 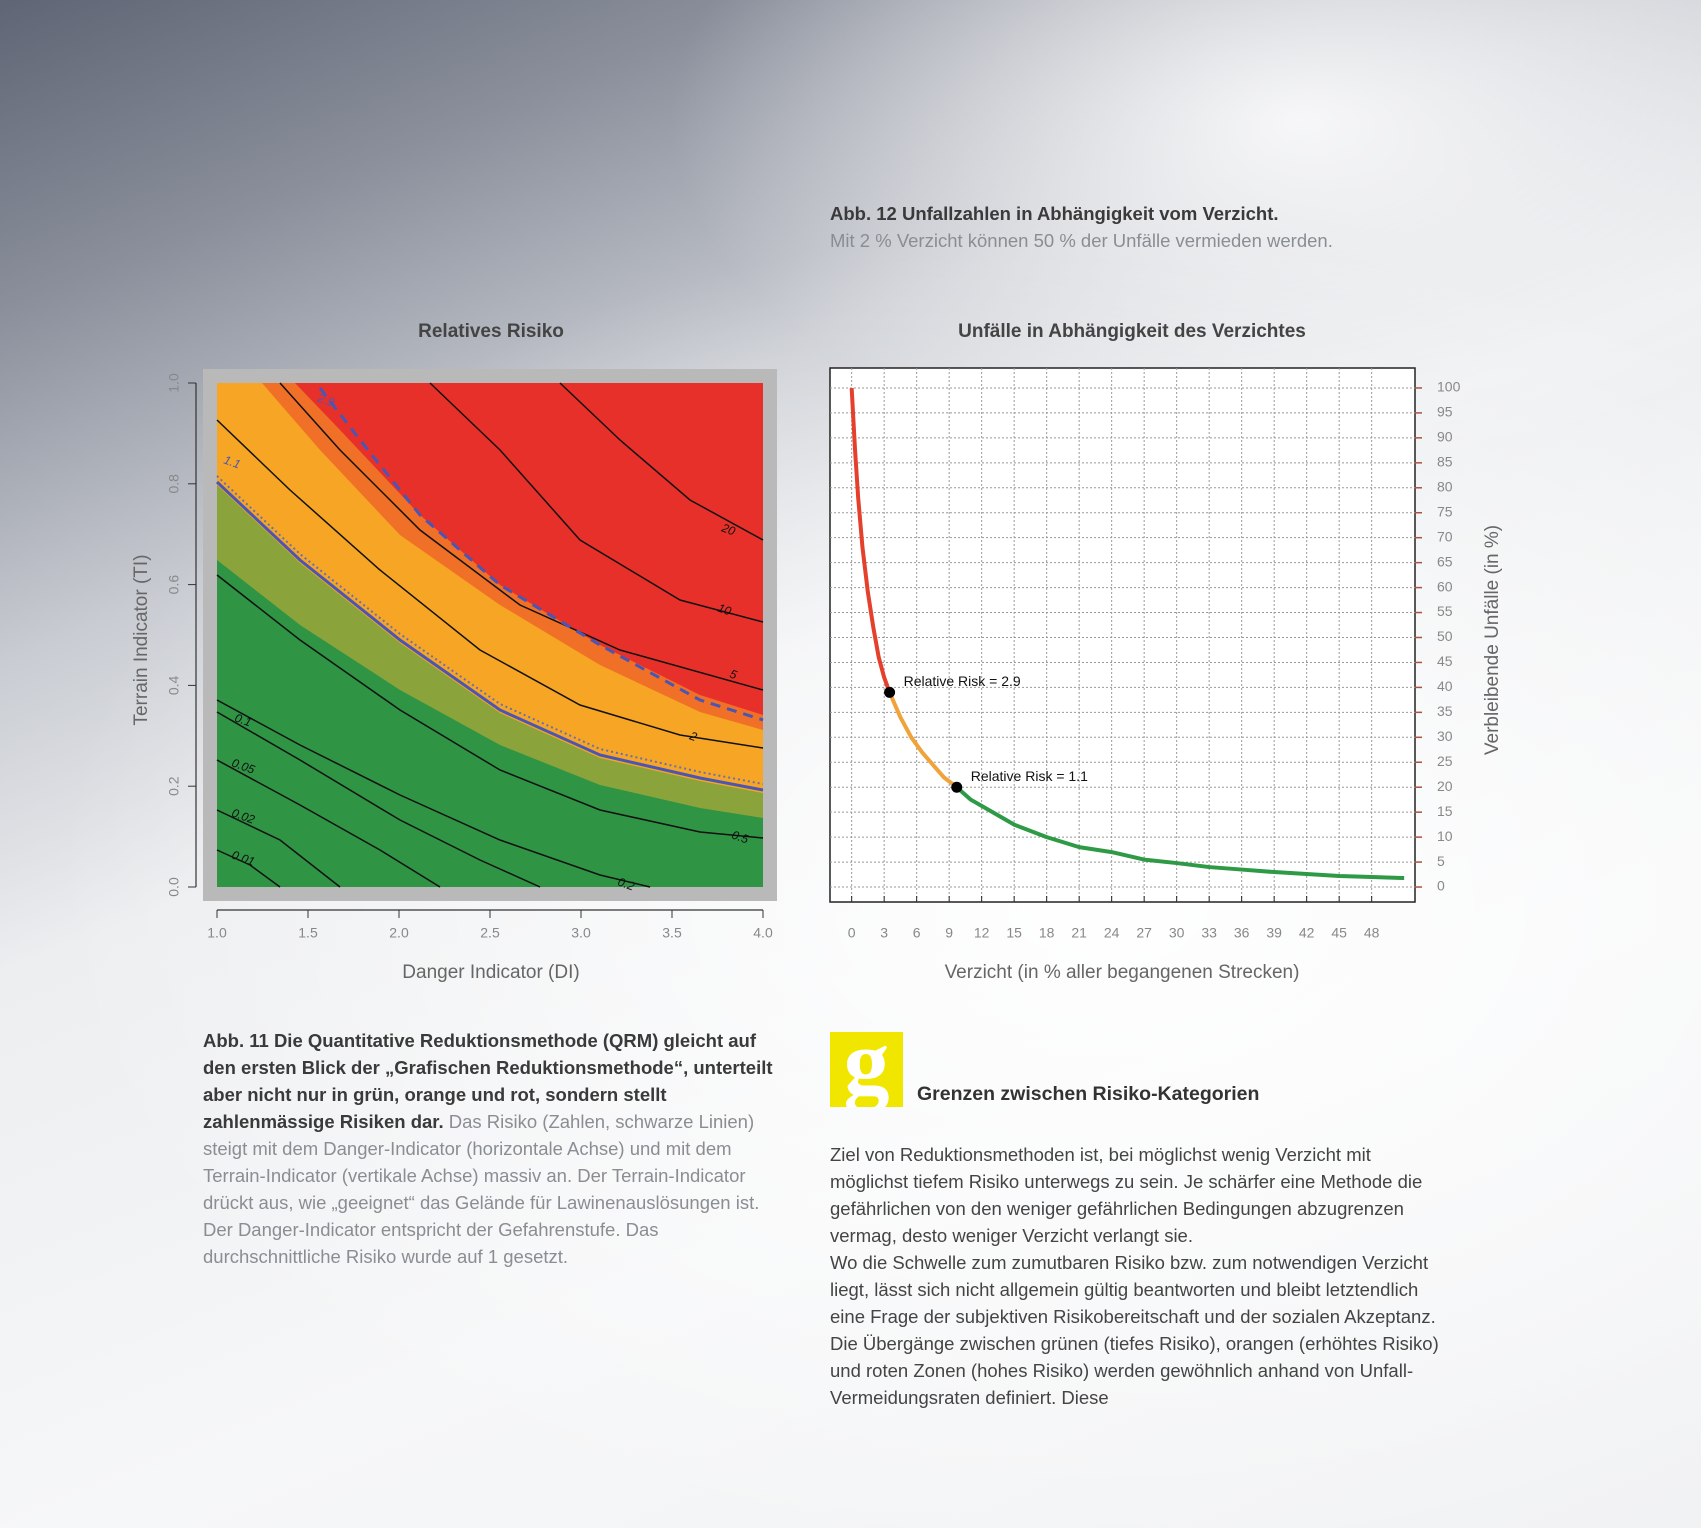 What do you see at coordinates (1492, 640) in the screenshot?
I see `y-axis-label: Verbleibende Unfälle (in %)` at bounding box center [1492, 640].